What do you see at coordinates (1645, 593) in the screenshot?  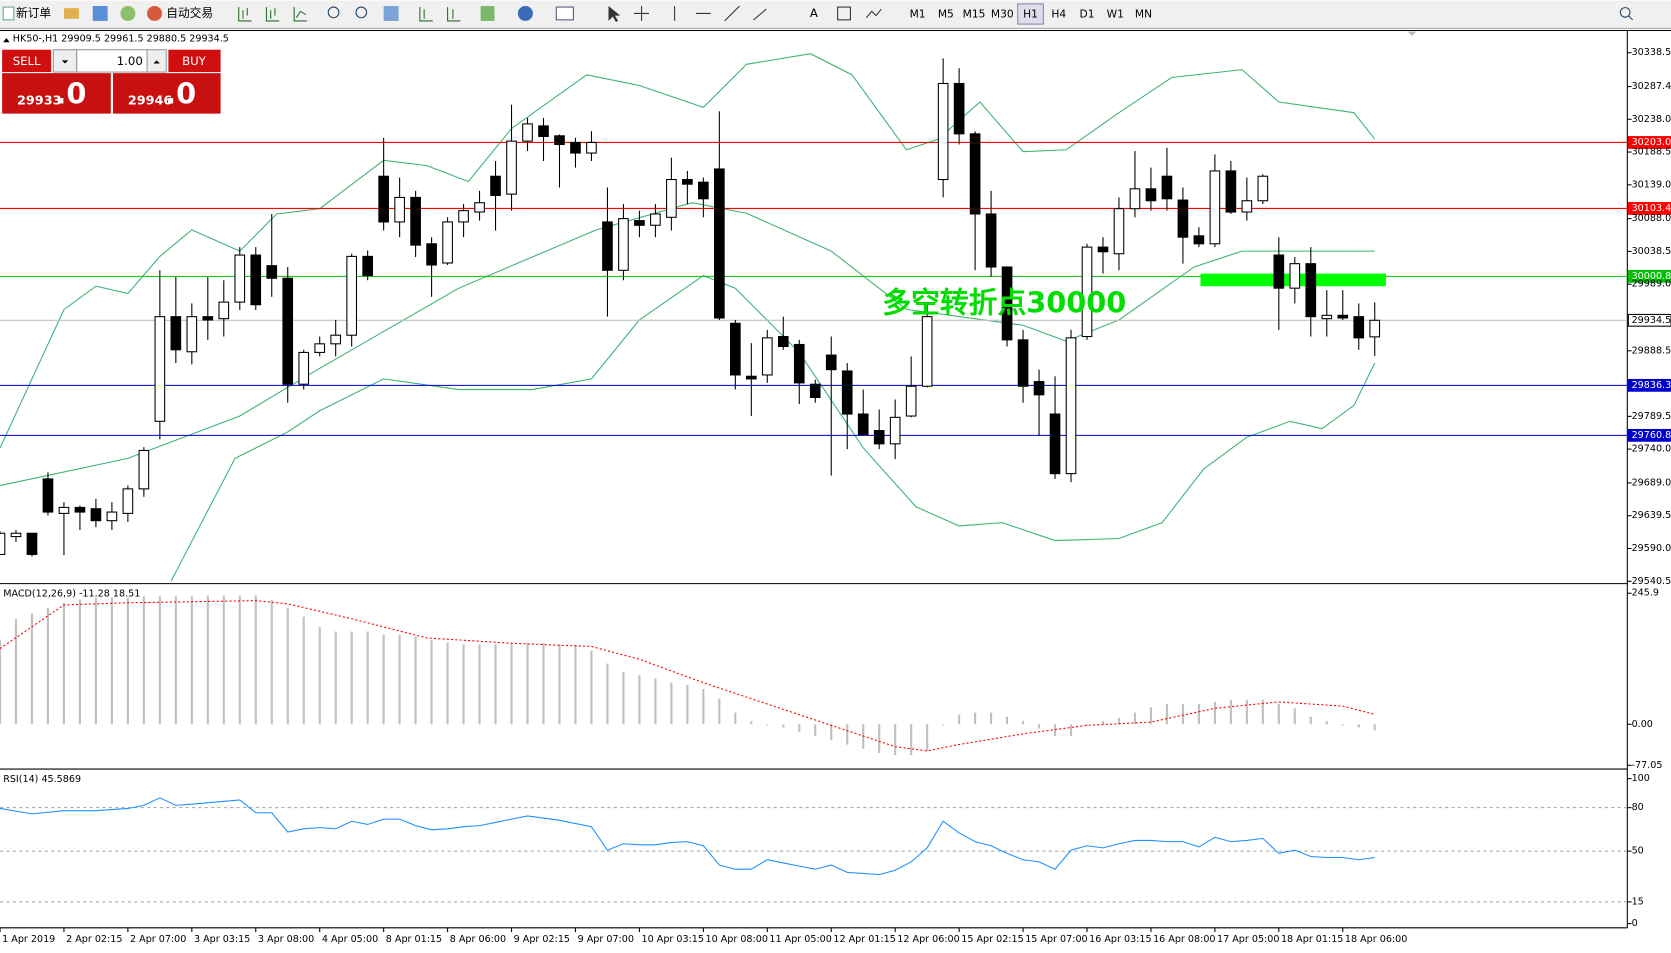 I see `y-tick-label: 245.9` at bounding box center [1645, 593].